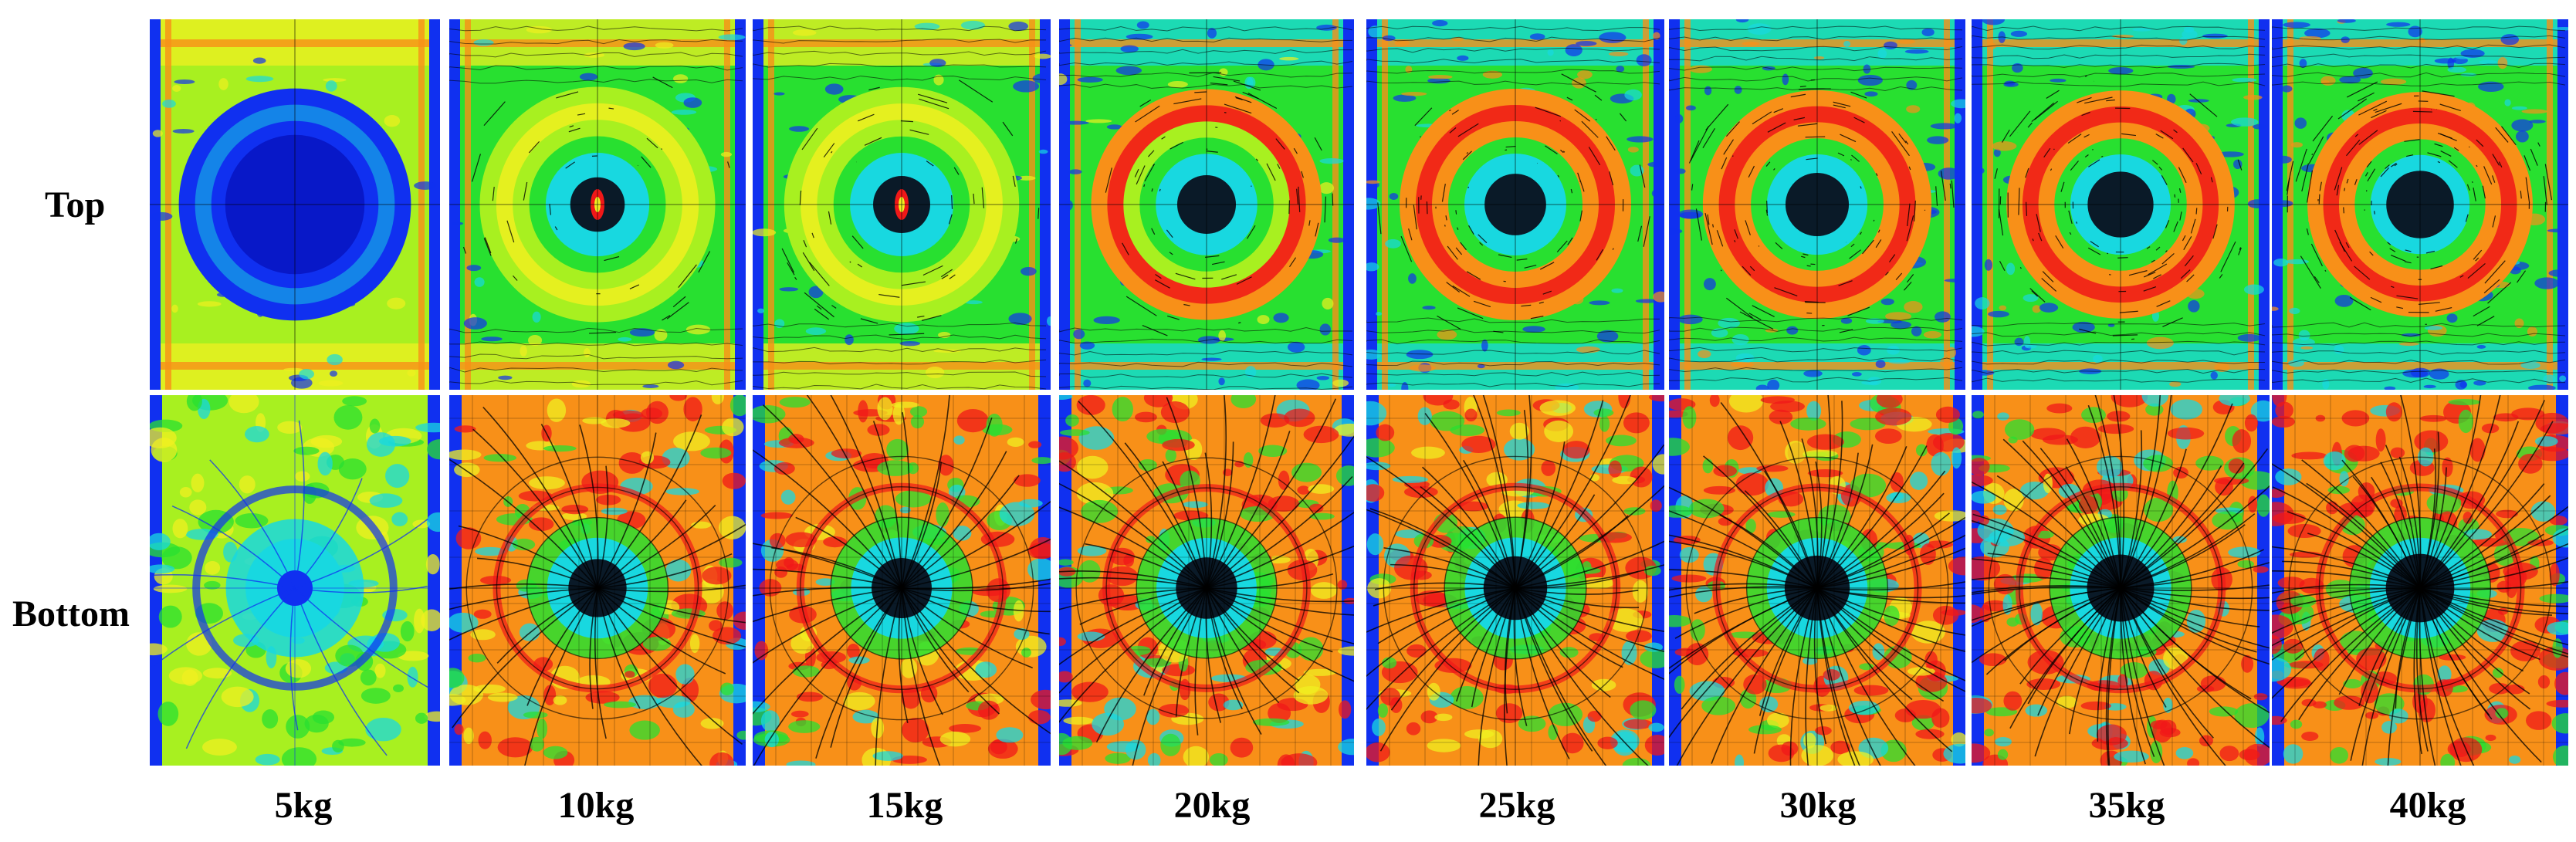  I want to click on contour-plot-top-5kg, so click(295, 204).